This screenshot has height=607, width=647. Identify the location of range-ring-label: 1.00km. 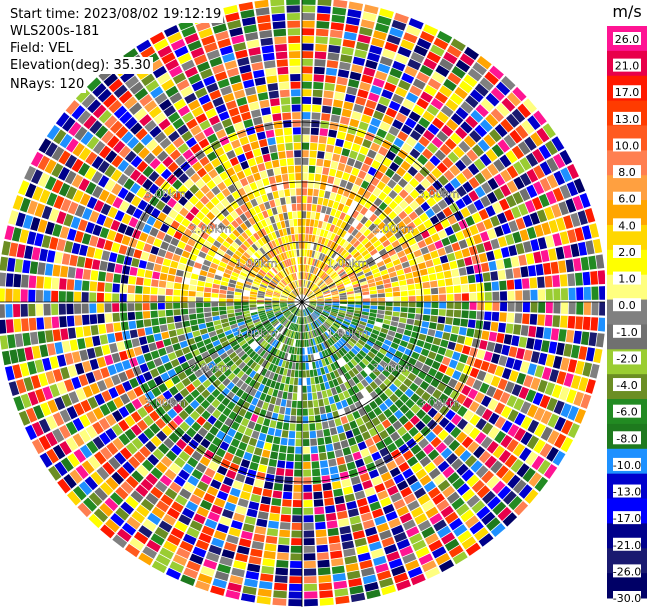
(257, 333).